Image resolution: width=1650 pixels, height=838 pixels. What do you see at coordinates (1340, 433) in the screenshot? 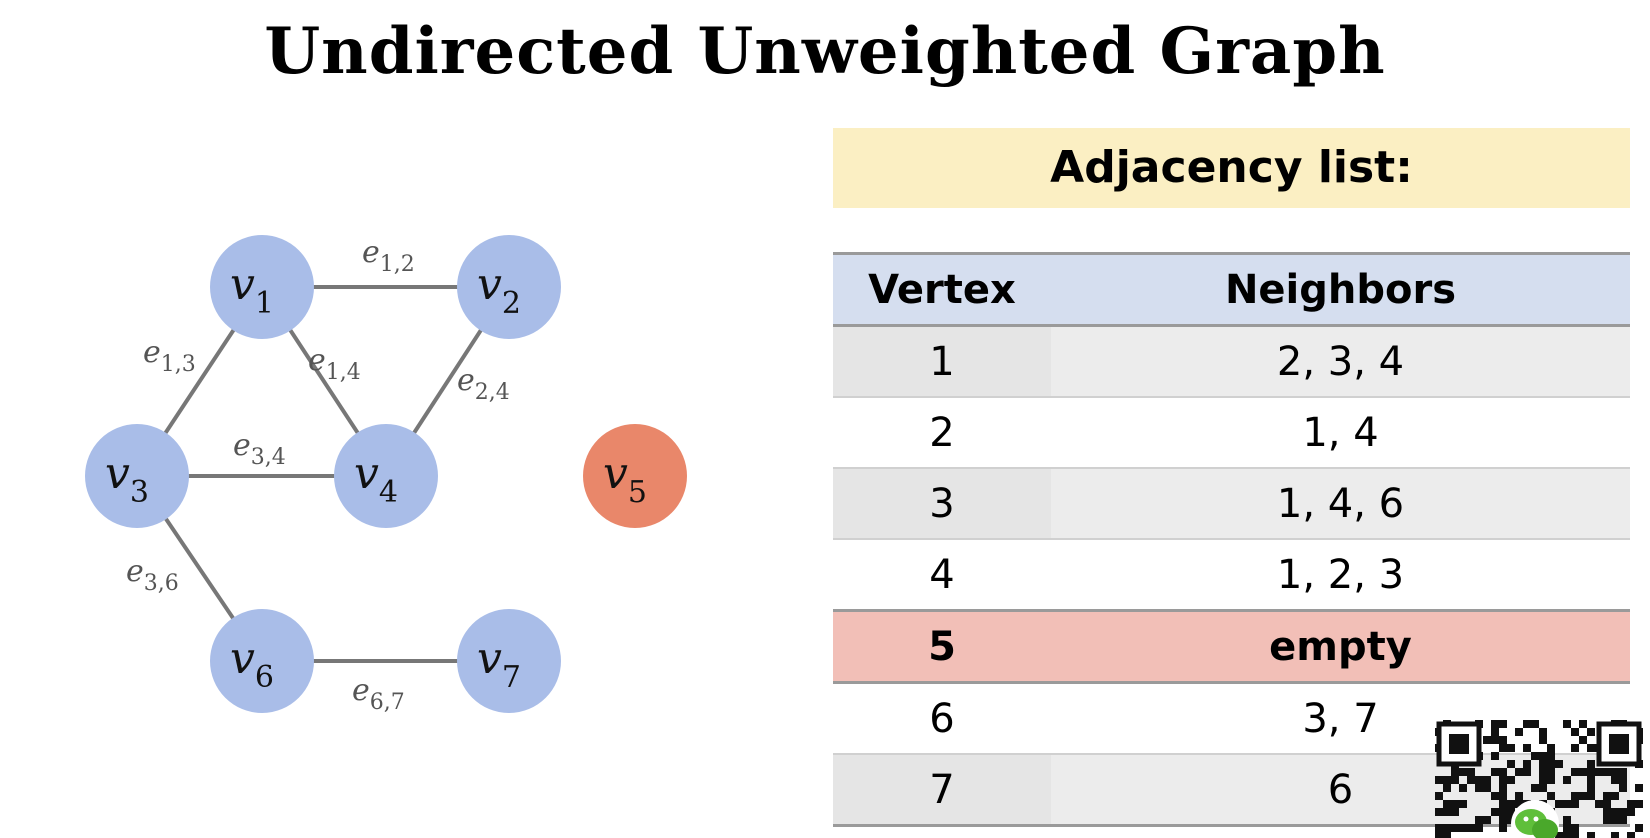
I see `neighbors-cell: 1, 4` at bounding box center [1340, 433].